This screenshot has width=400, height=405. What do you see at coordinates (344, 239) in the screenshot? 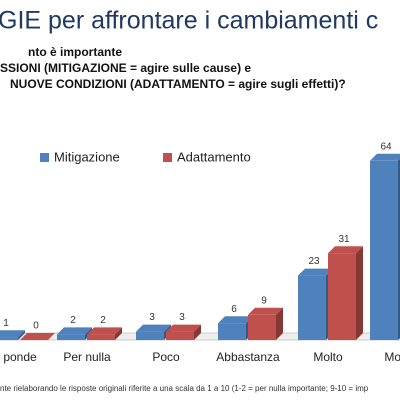
I see `value-label: 31` at bounding box center [344, 239].